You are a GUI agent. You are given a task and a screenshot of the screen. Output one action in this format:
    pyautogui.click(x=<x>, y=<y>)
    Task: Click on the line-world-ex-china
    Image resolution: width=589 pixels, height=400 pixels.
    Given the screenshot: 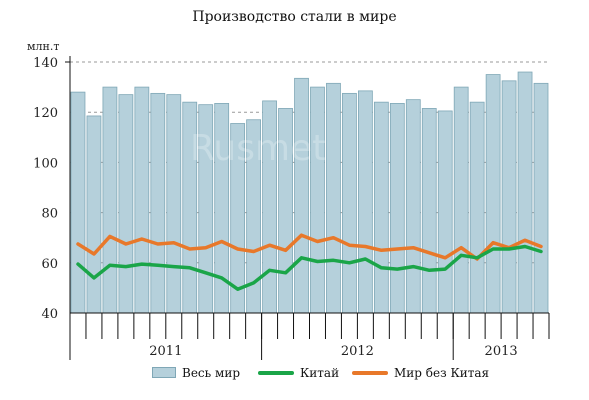 What is the action you would take?
    pyautogui.click(x=309, y=247)
    